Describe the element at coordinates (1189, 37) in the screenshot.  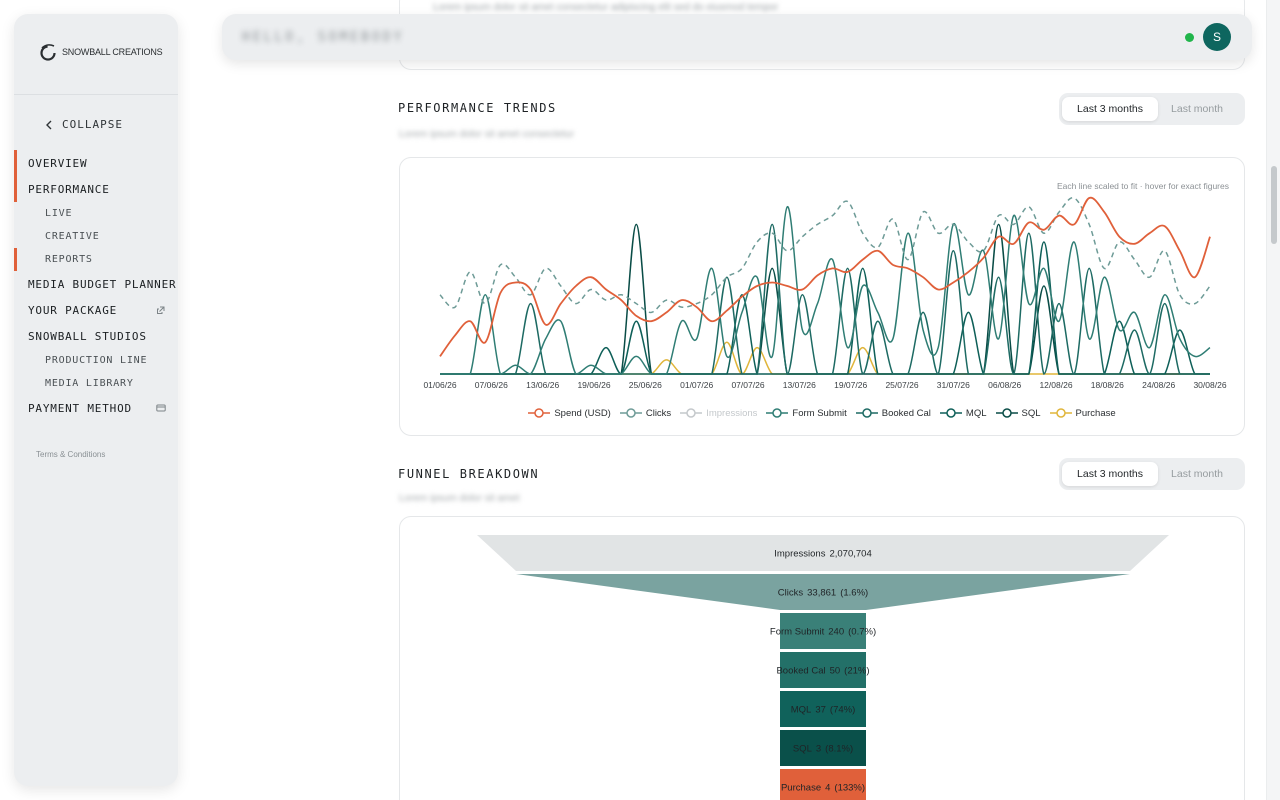
I see `online-status-indicator` at that location.